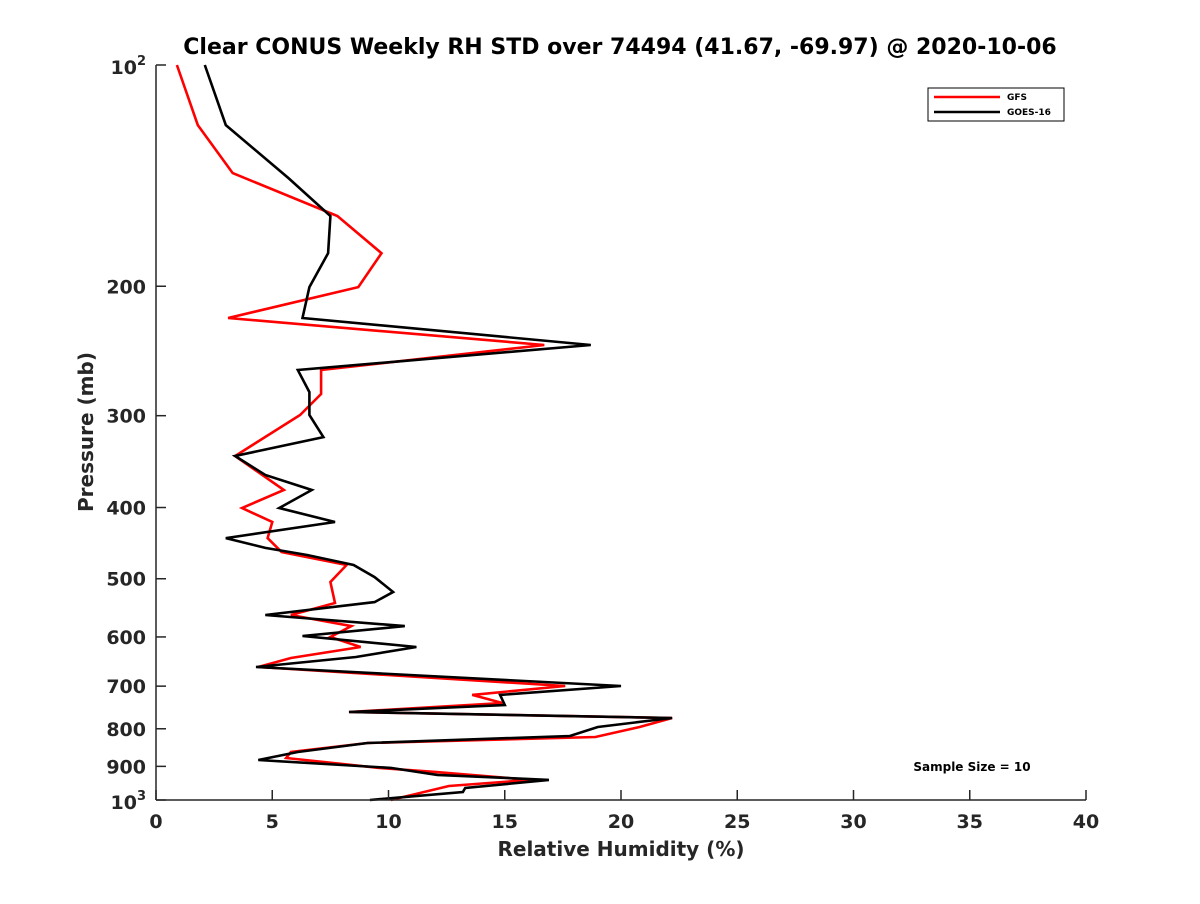 This screenshot has height=904, width=1200. What do you see at coordinates (621, 822) in the screenshot?
I see `x-tick-label: 20` at bounding box center [621, 822].